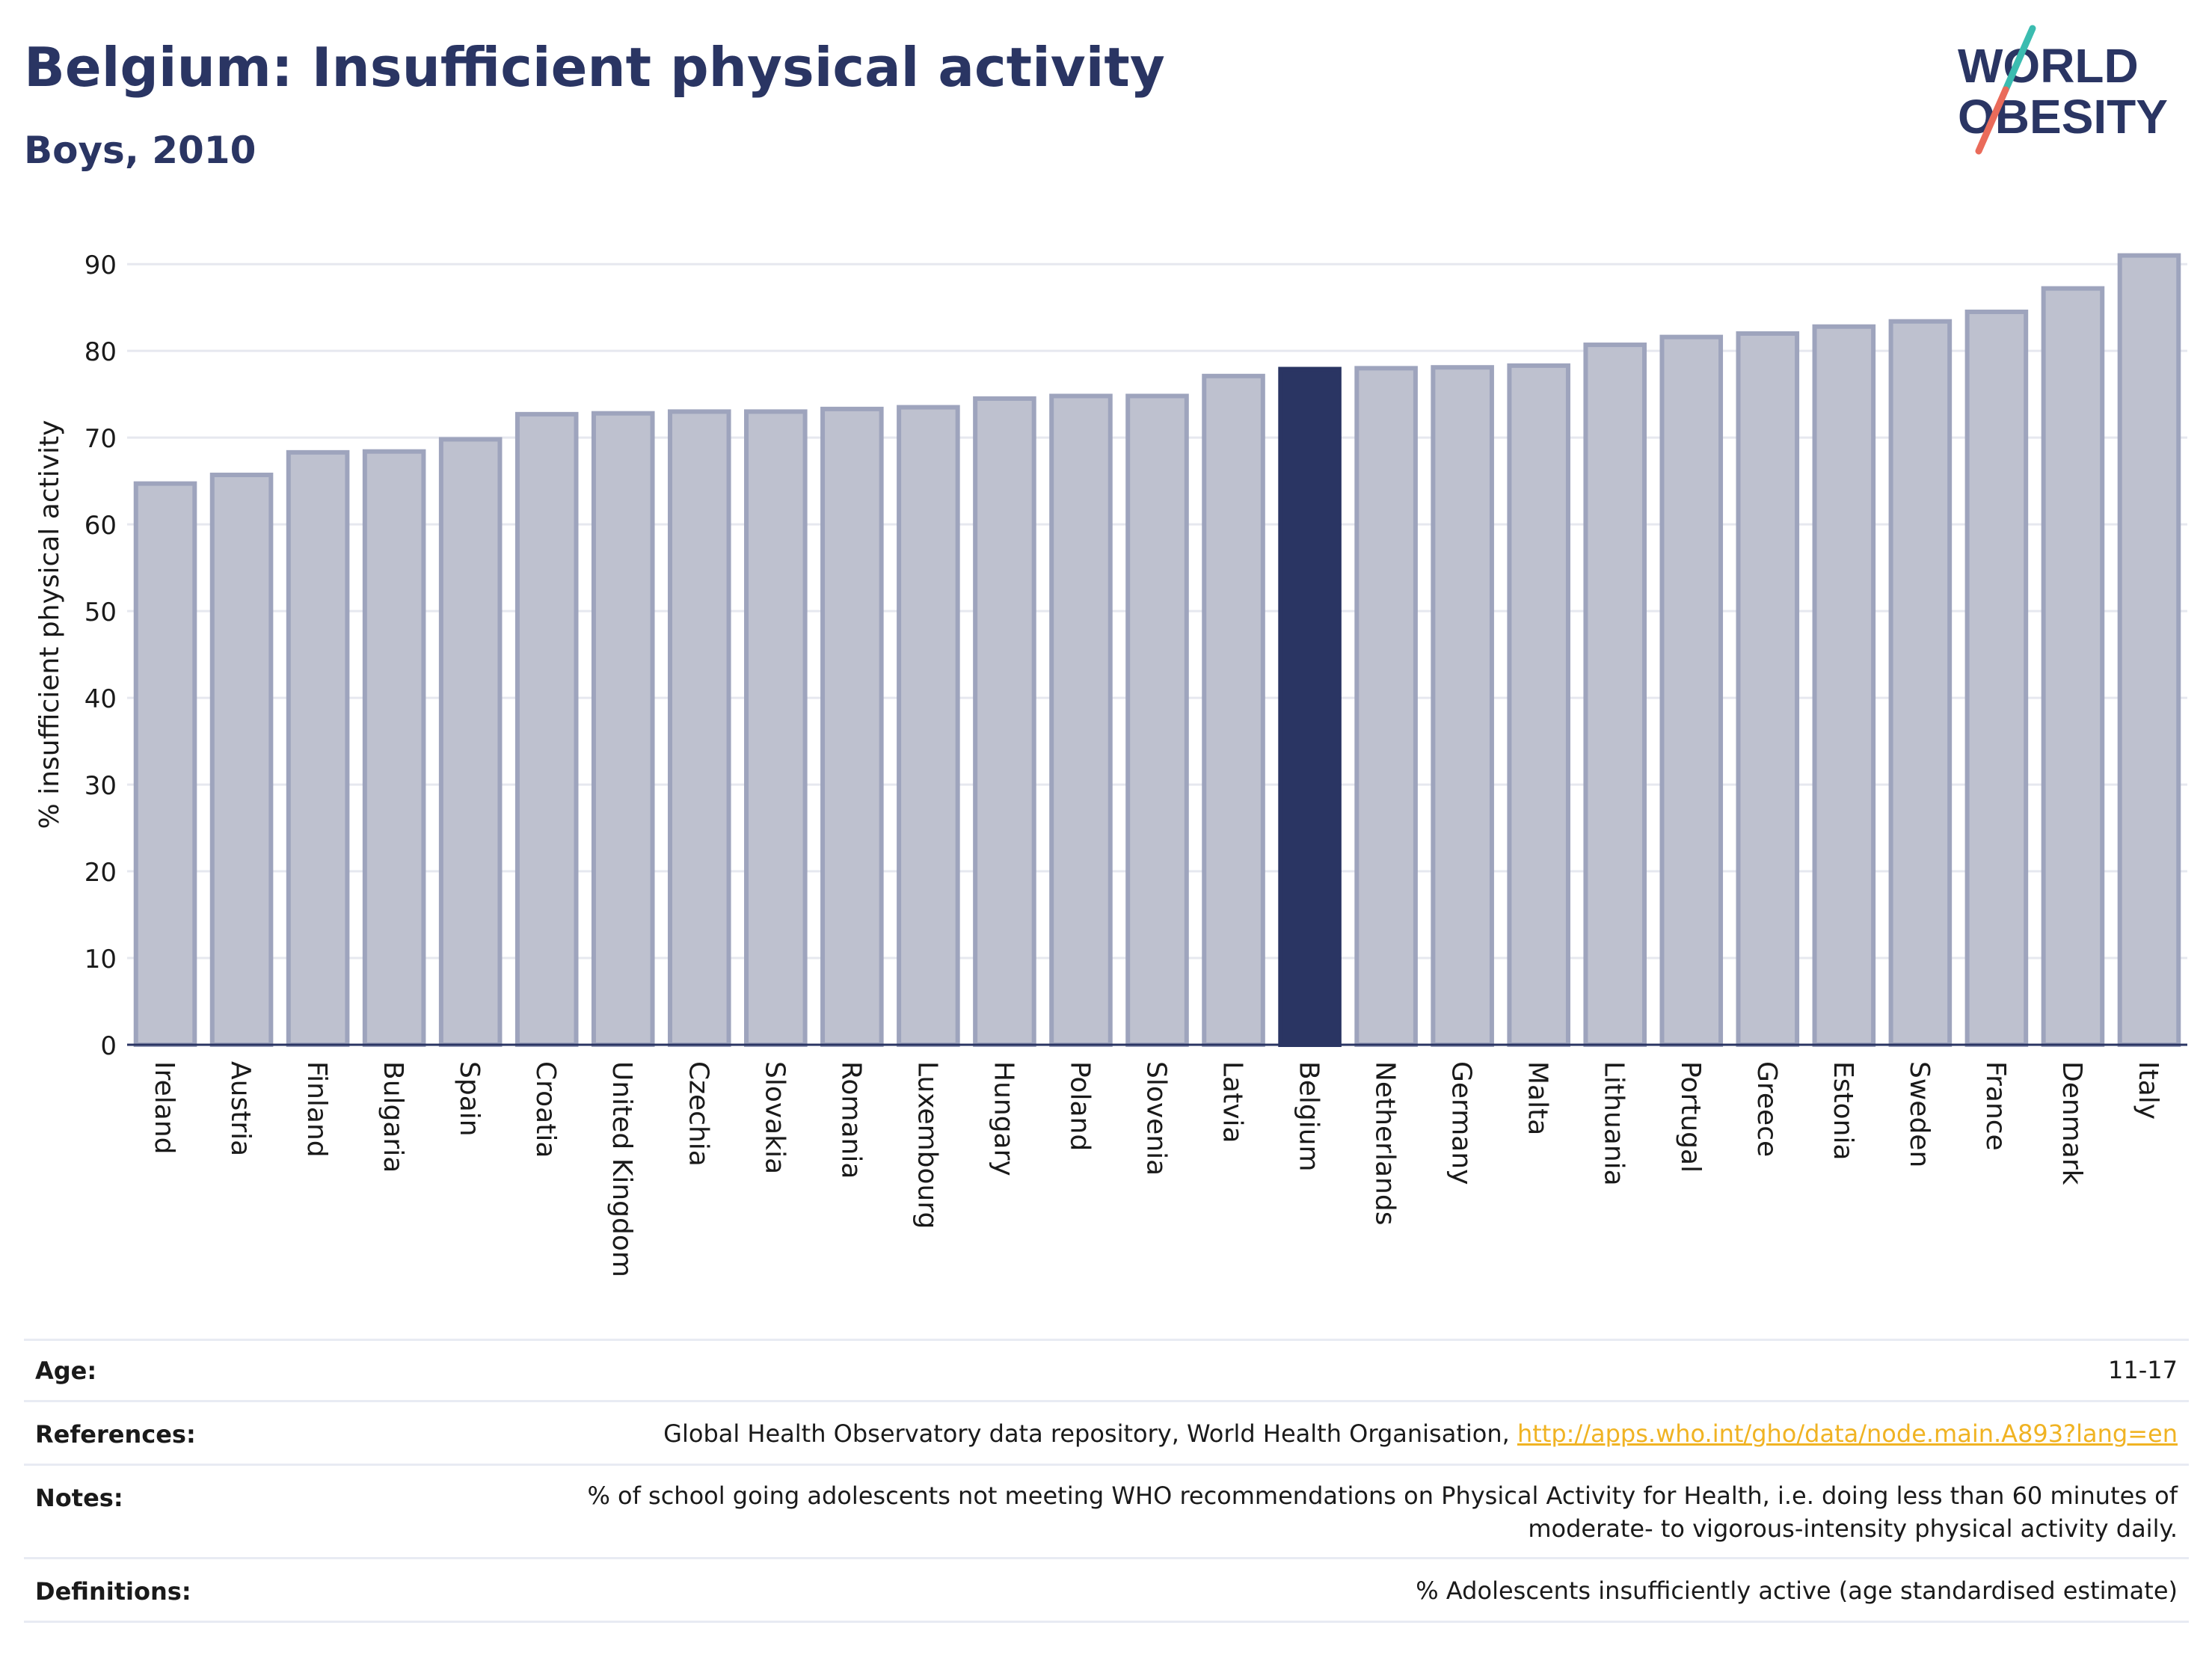 The width and height of the screenshot is (2212, 1655). What do you see at coordinates (623, 729) in the screenshot?
I see `bar-united-kingdom` at bounding box center [623, 729].